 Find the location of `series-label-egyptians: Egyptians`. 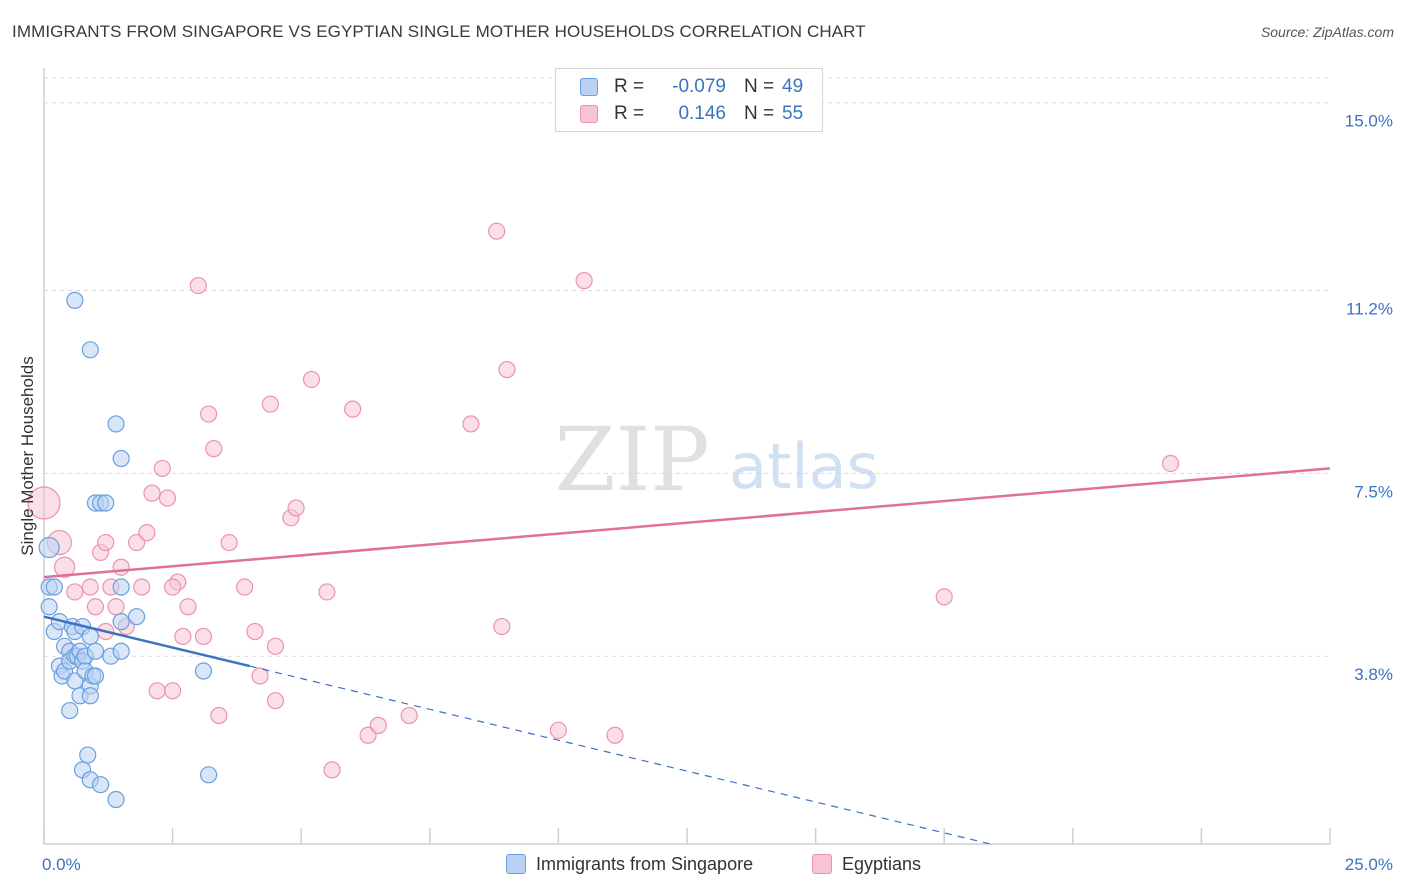

series-label-egyptians: Egyptians is located at coordinates (882, 863).